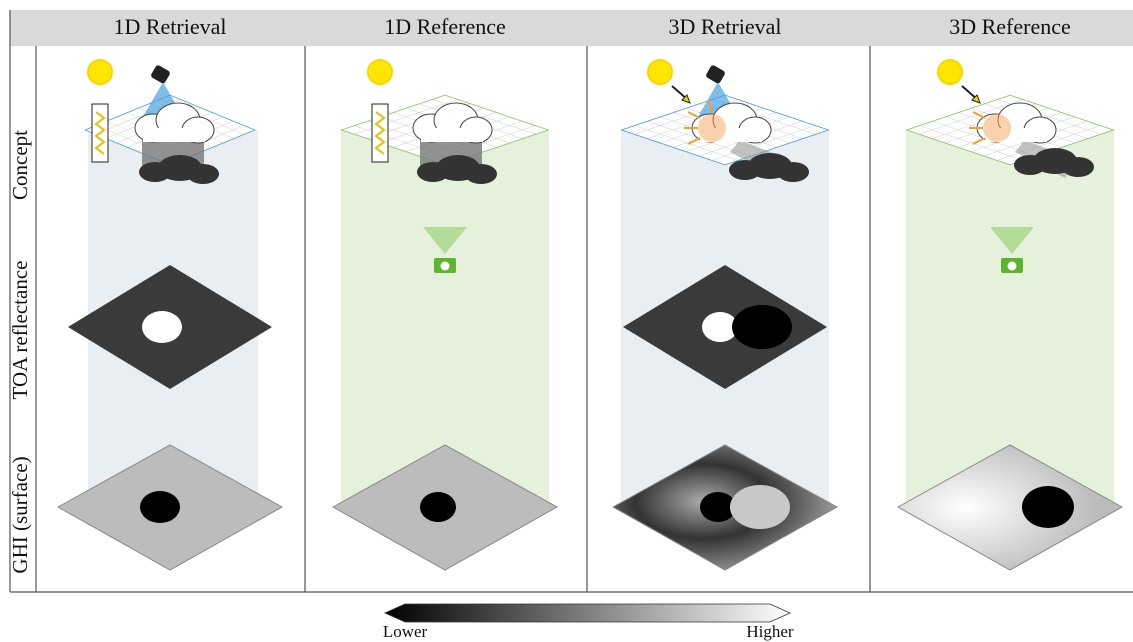 The image size is (1133, 642). What do you see at coordinates (405, 631) in the screenshot?
I see `colorbar-label: Lower` at bounding box center [405, 631].